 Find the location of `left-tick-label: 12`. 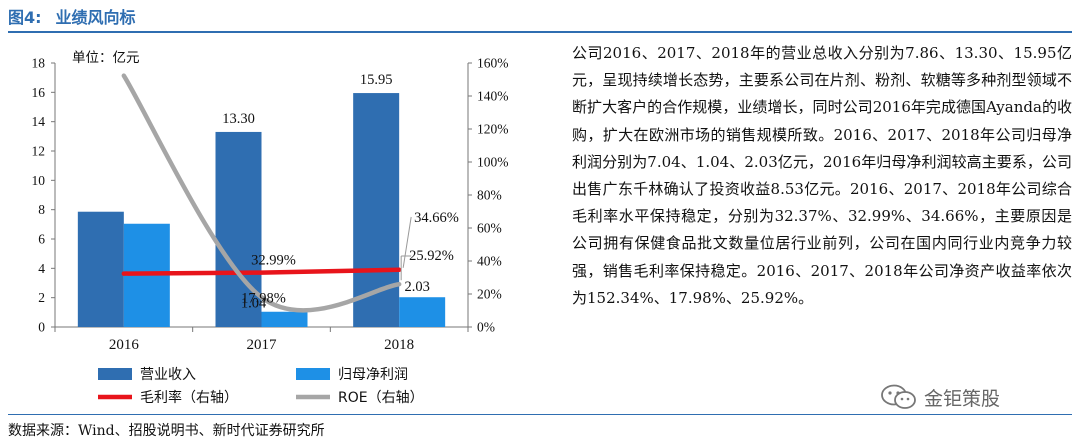

left-tick-label: 12 is located at coordinates (39, 151).